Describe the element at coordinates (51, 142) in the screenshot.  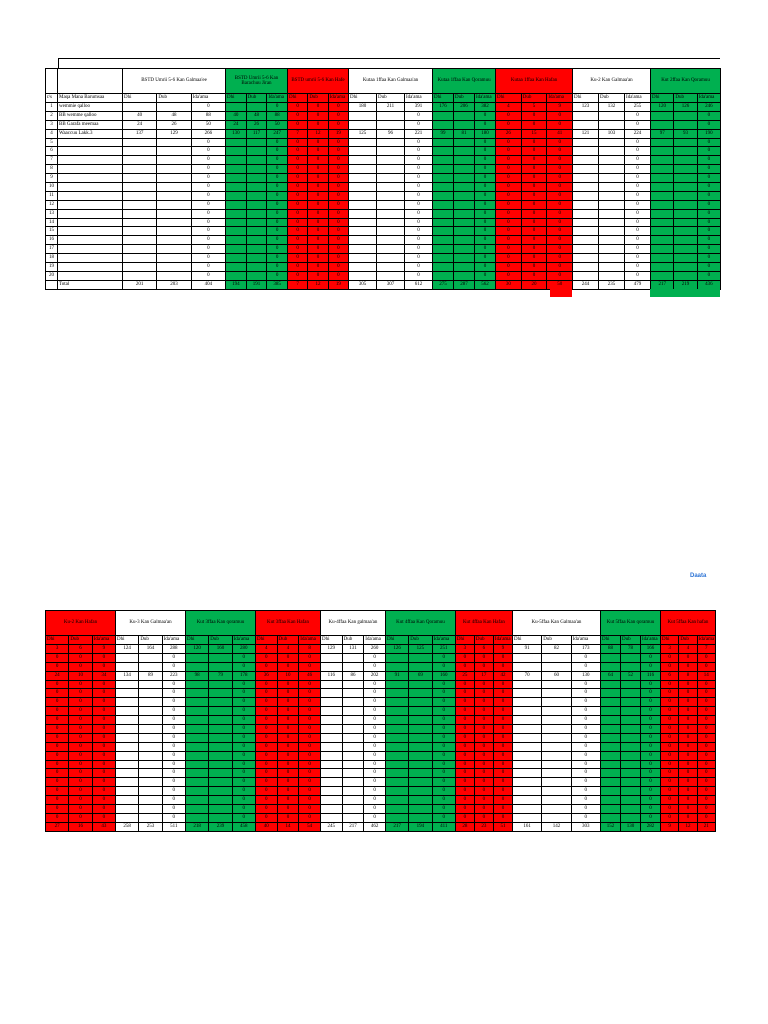
I see `row-number: 5` at that location.